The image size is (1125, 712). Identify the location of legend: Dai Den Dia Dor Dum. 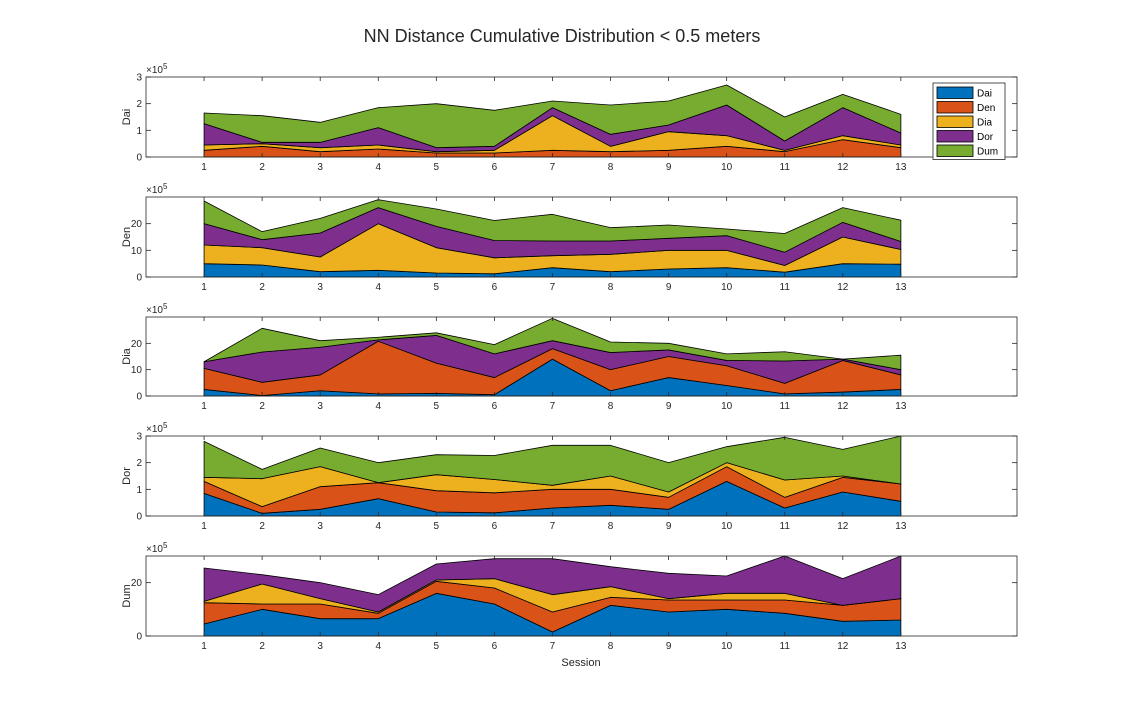
(969, 121).